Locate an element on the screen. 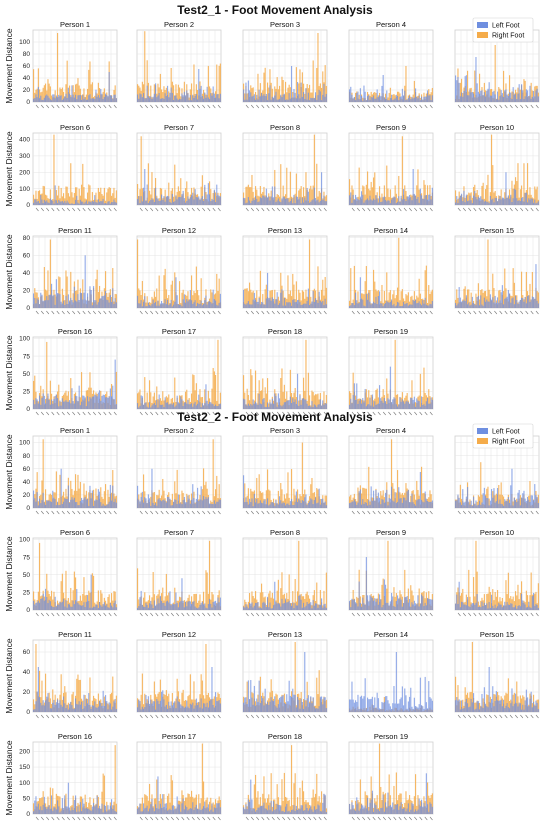 The width and height of the screenshot is (550, 829). subplot-title: Person 3 is located at coordinates (285, 430).